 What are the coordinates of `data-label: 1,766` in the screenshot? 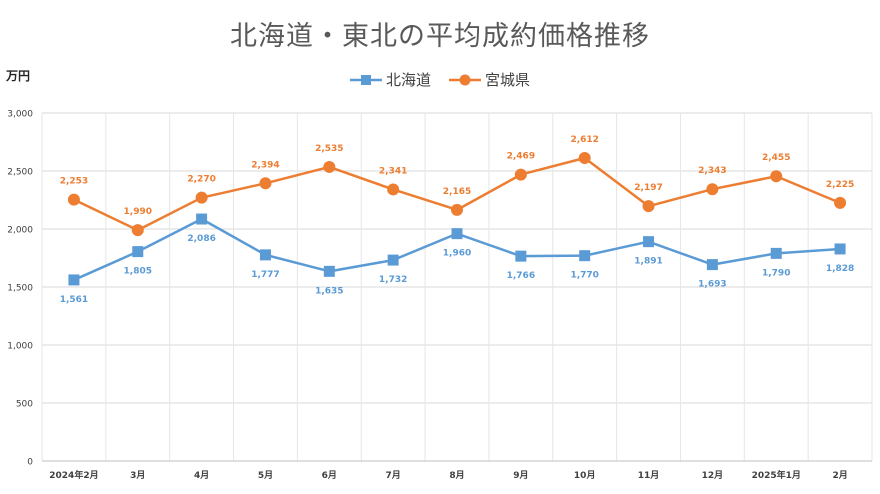 It's located at (521, 276).